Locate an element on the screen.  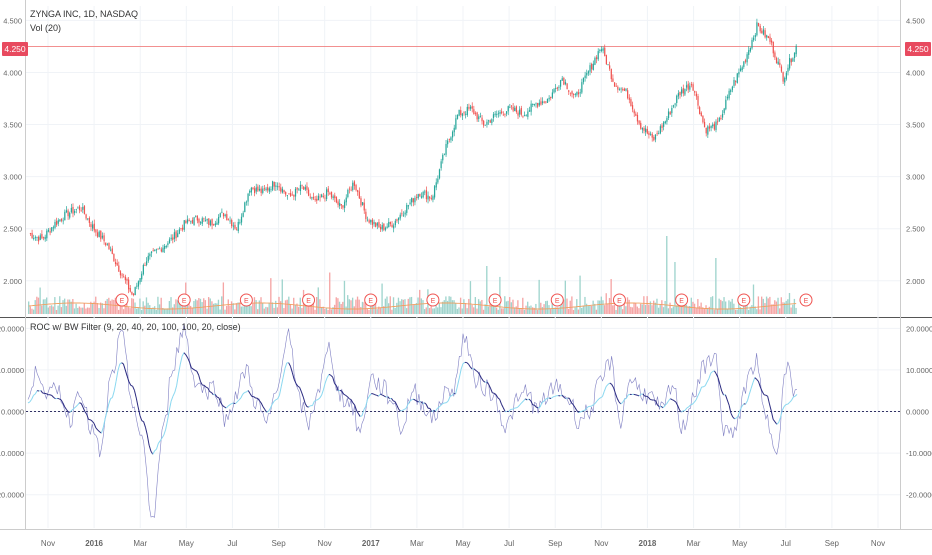
x-tick-label: Sep is located at coordinates (555, 543).